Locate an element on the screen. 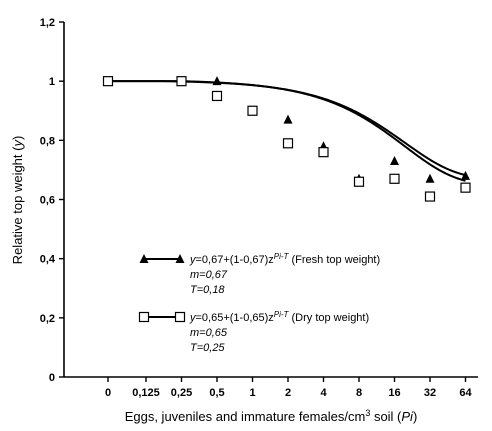 The width and height of the screenshot is (492, 431). legend-dry-eq-var: y is located at coordinates (193, 318).